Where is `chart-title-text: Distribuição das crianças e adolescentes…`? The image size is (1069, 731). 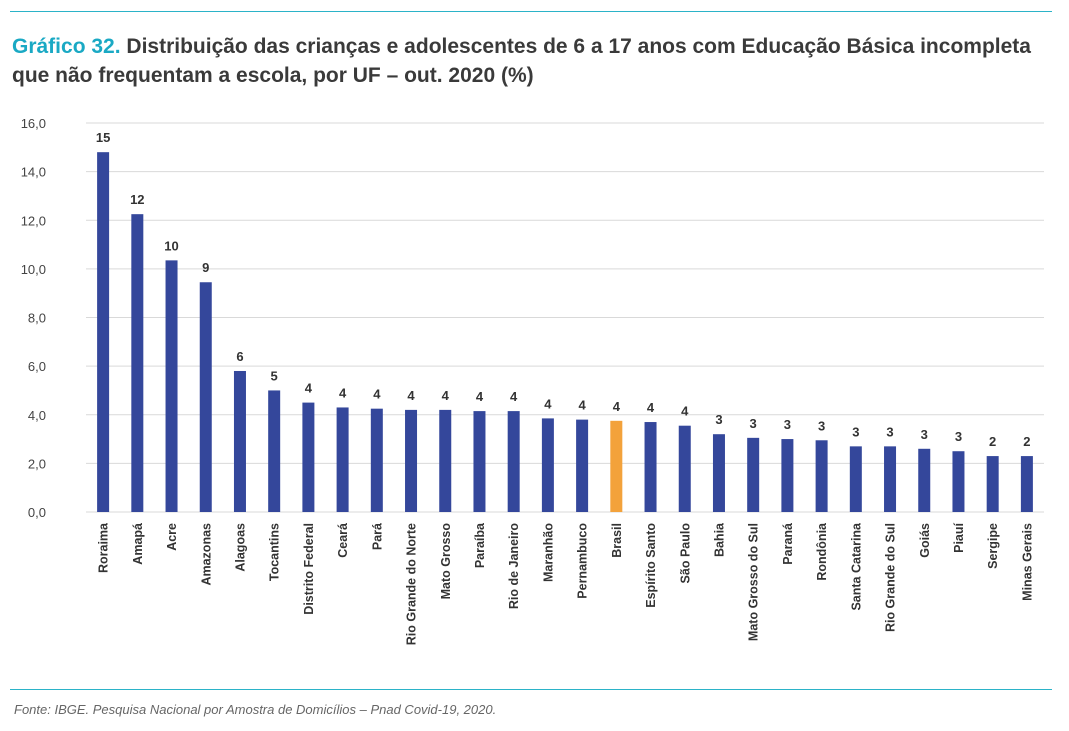
chart-title-text: Distribuição das crianças e adolescentes… is located at coordinates (521, 61).